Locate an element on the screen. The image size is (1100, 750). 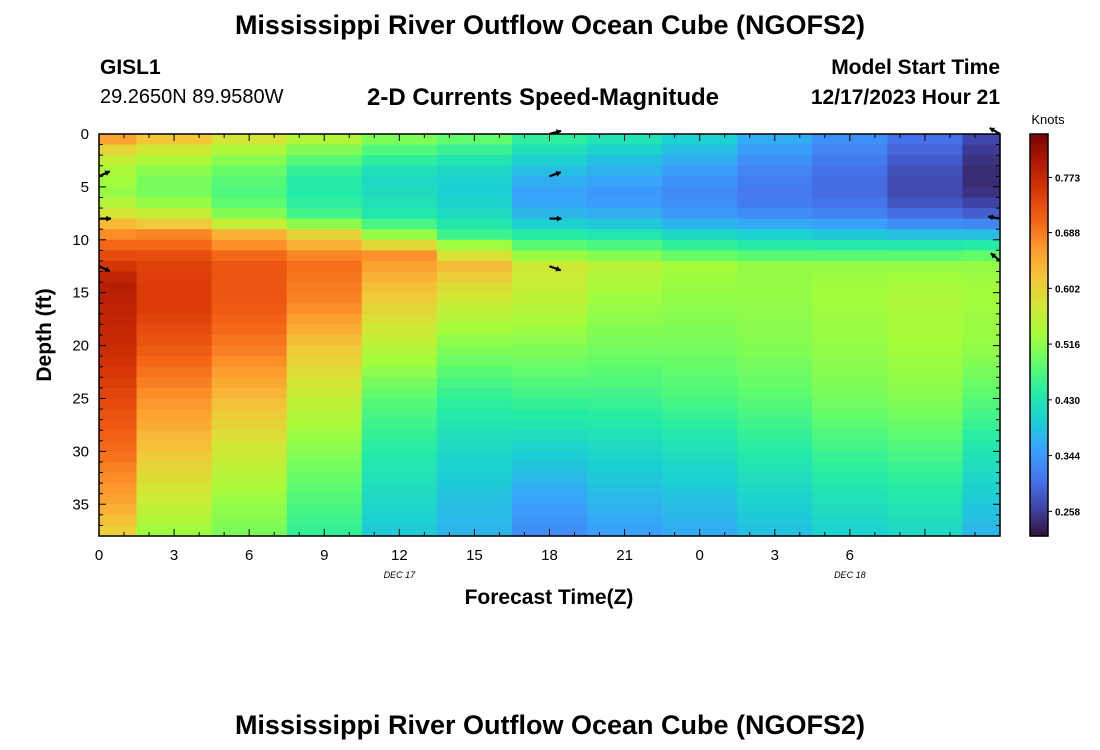
x-axis-label: Forecast Time(Z) is located at coordinates (549, 597).